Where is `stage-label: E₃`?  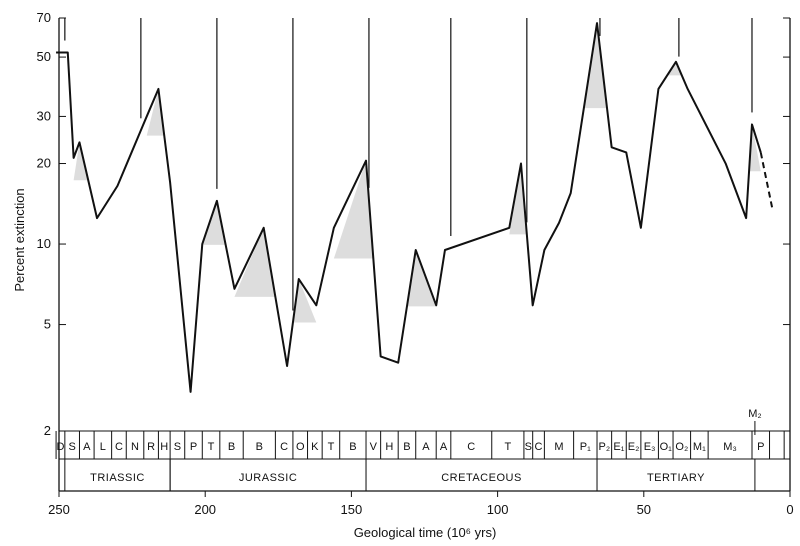
stage-label: E₃ is located at coordinates (650, 447).